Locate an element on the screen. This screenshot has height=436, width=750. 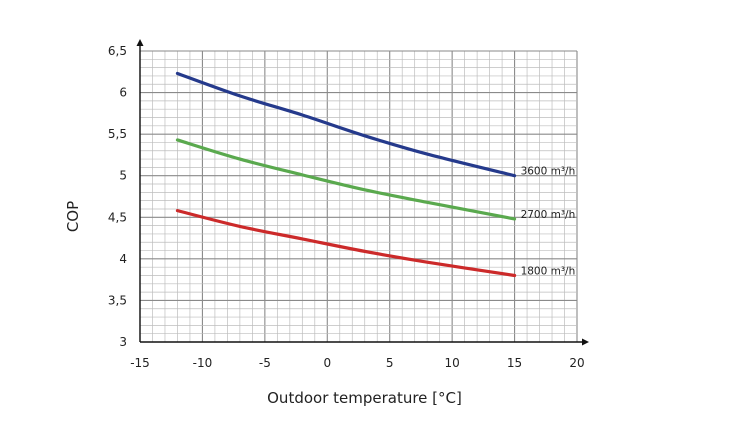
y-tick-label: 6,5 is located at coordinates (117, 51).